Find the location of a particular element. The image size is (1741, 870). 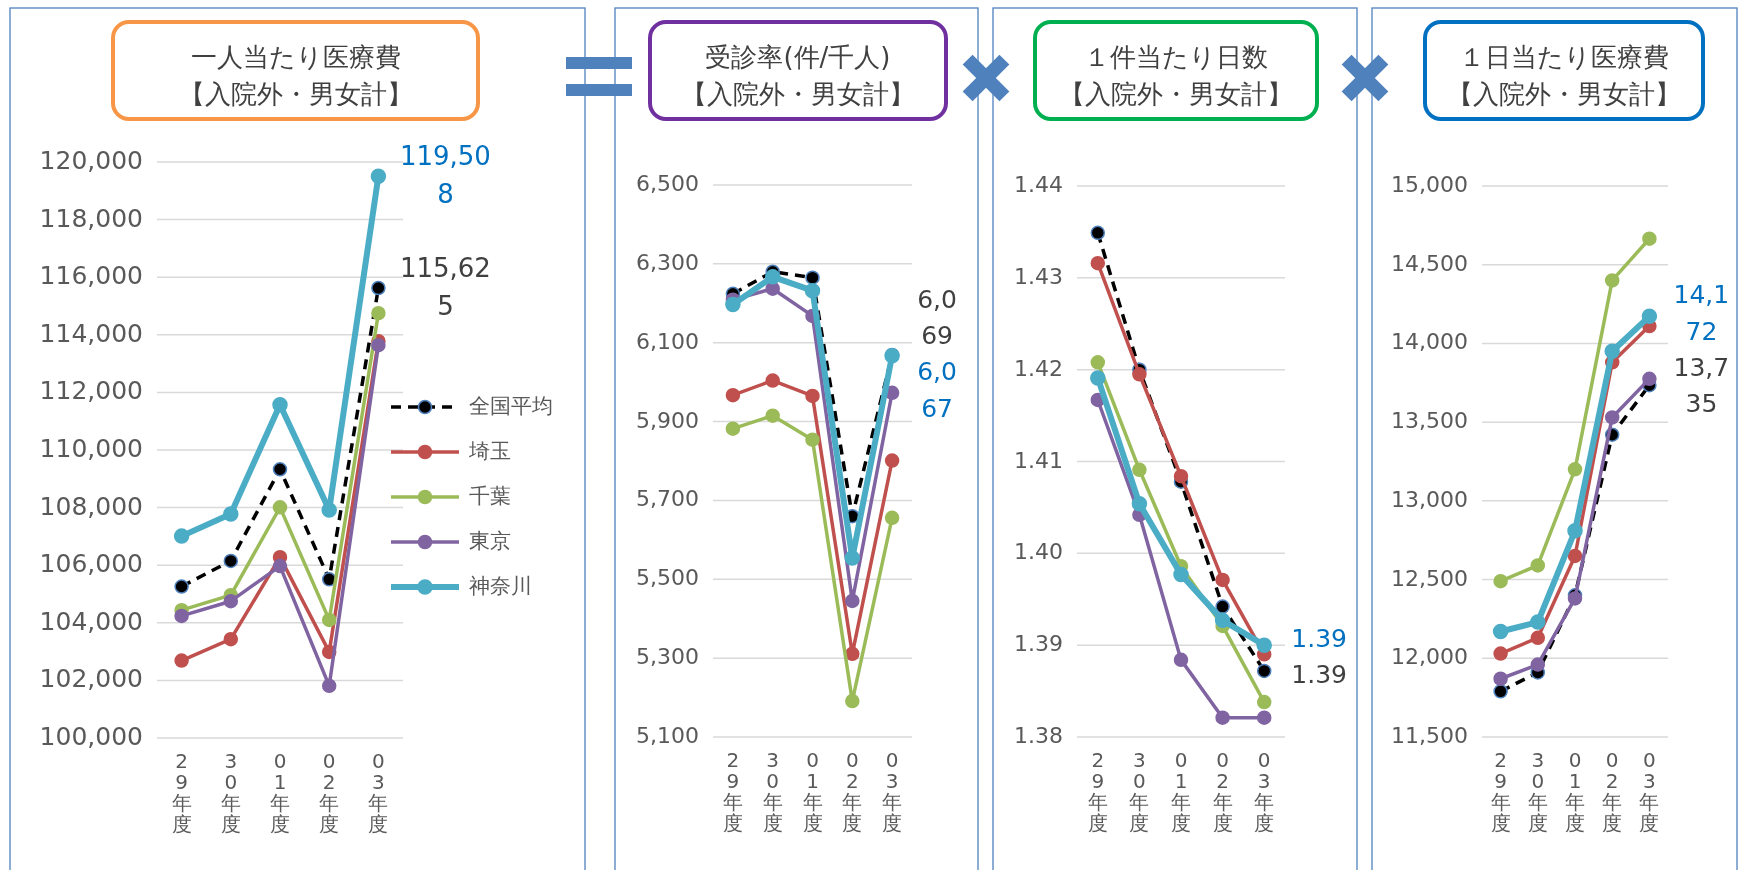

y-tick-label: 1.43 is located at coordinates (1038, 276).